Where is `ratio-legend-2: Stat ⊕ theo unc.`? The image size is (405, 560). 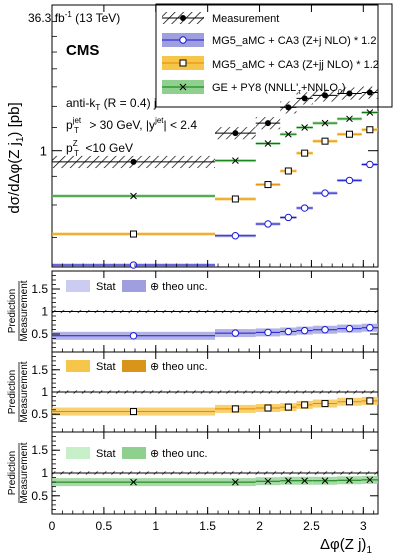 ratio-legend-2: Stat ⊕ theo unc. is located at coordinates (137, 366).